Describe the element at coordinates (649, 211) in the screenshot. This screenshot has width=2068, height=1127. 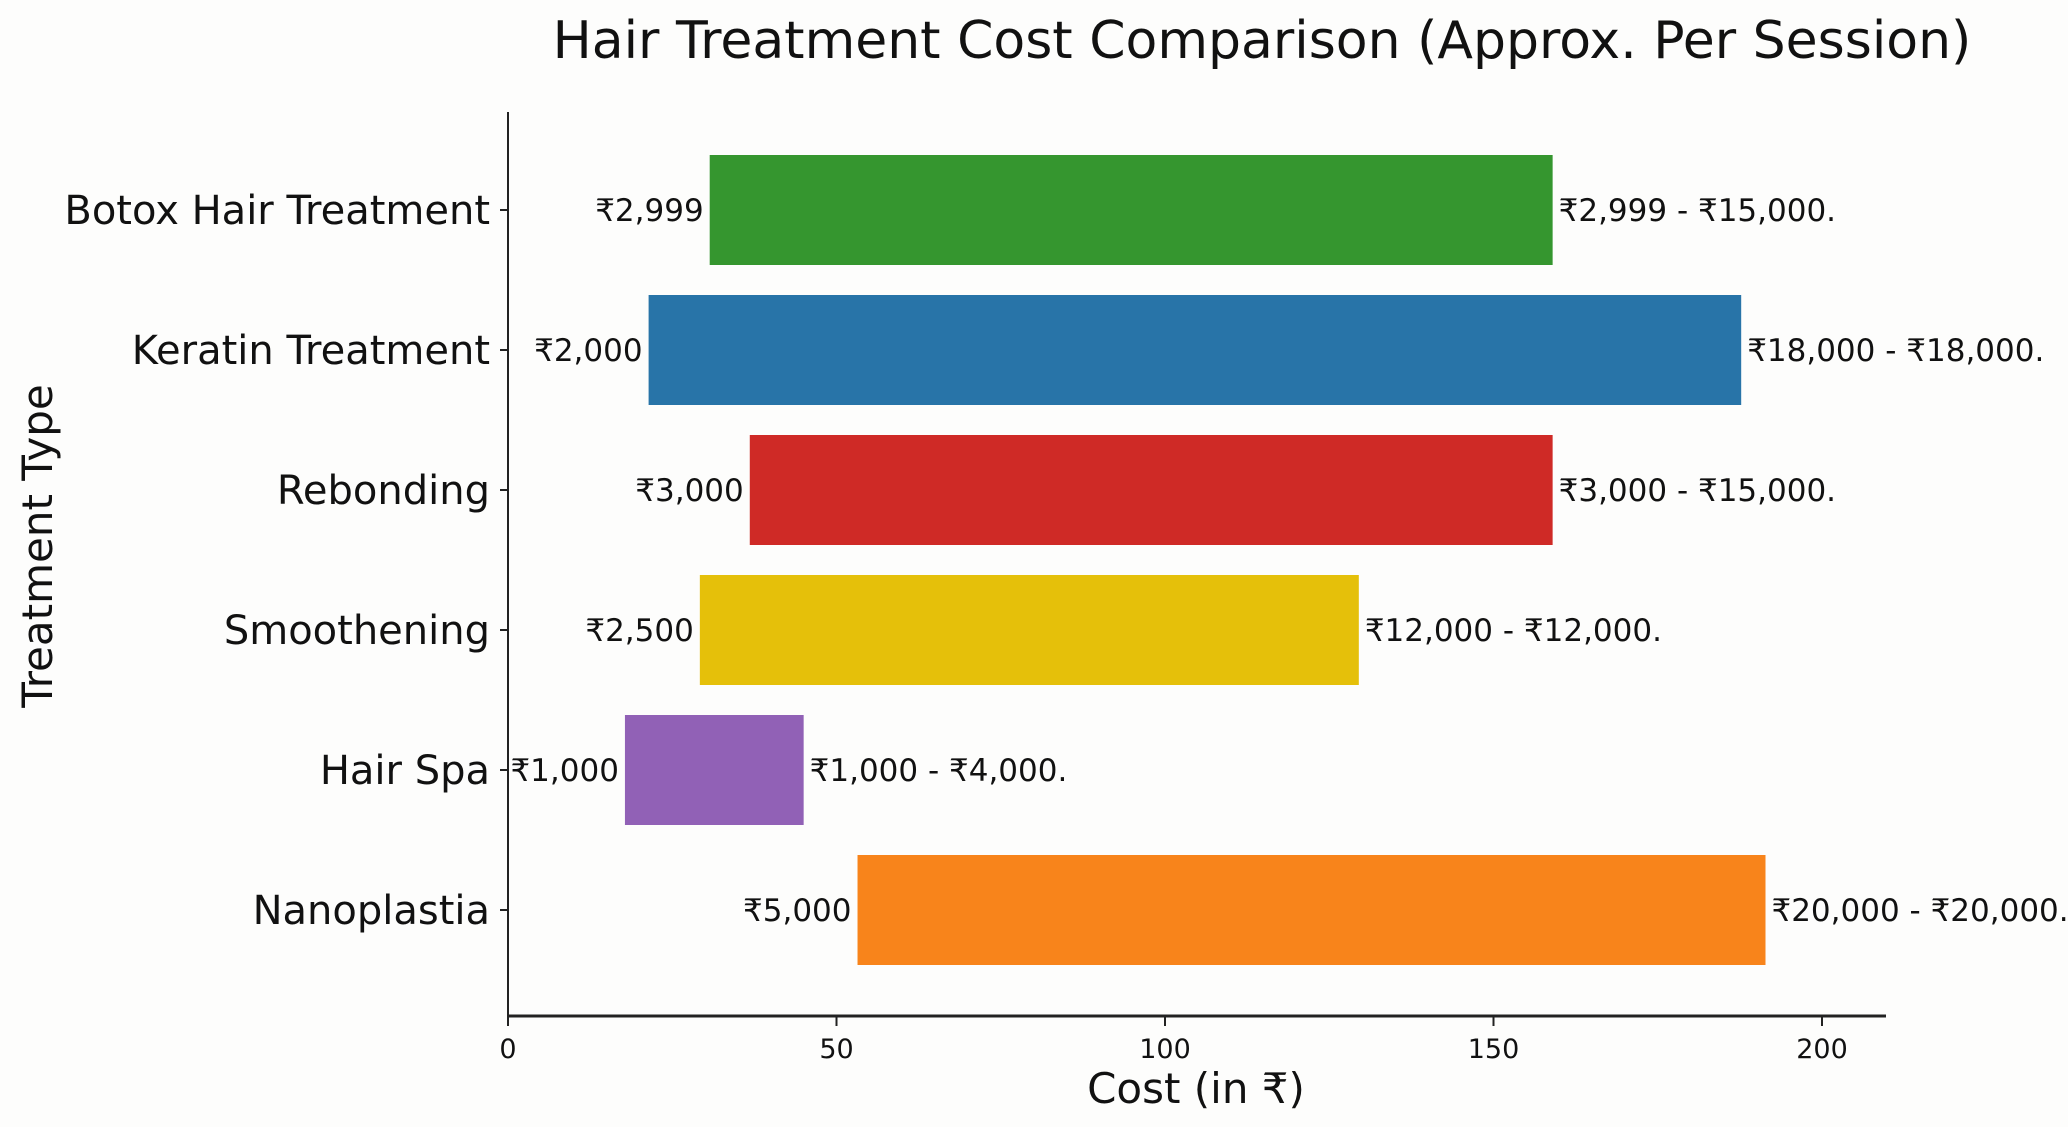
I see `bar-start-label: ₹2,999` at that location.